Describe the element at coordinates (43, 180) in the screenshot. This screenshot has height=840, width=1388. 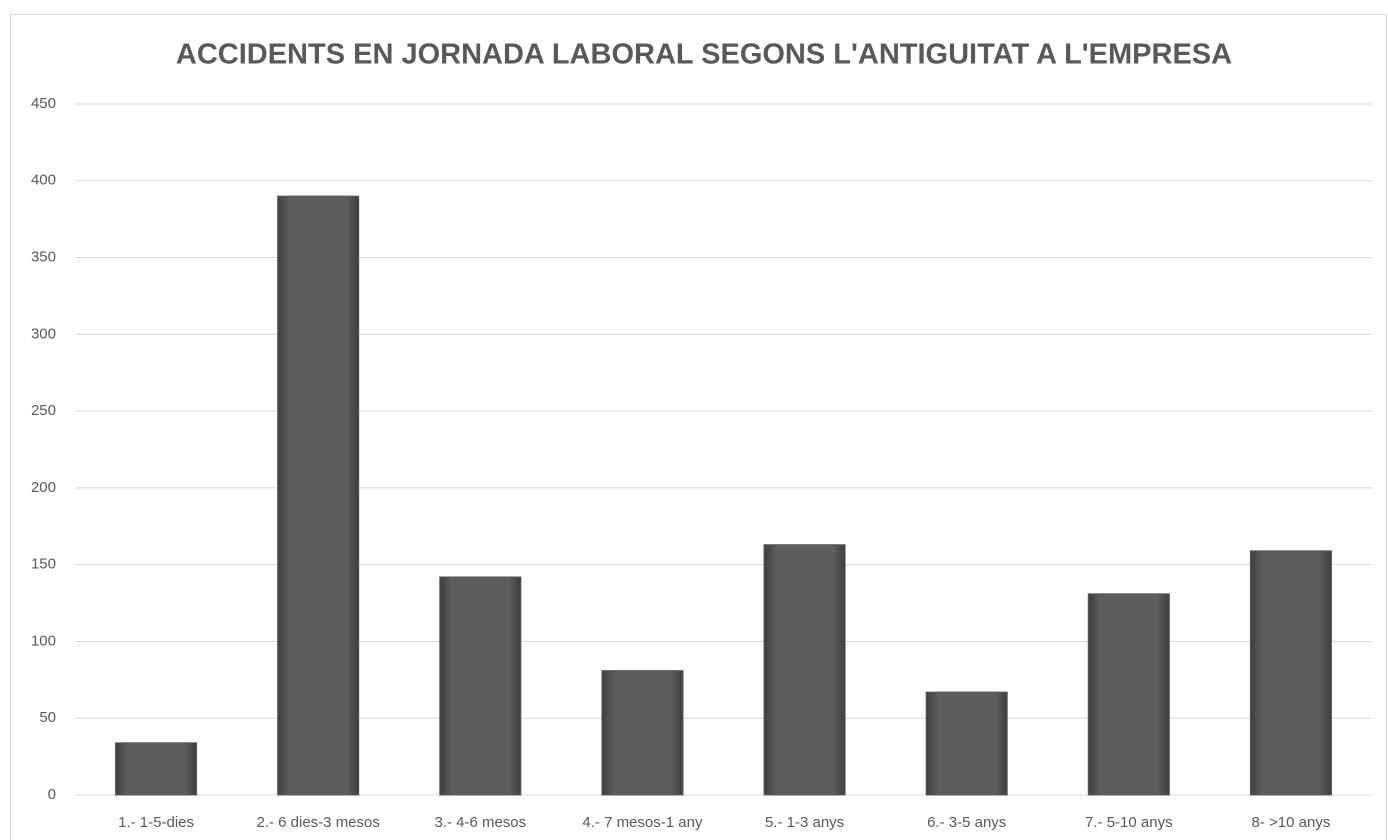
I see `y-tick-label: 400` at that location.